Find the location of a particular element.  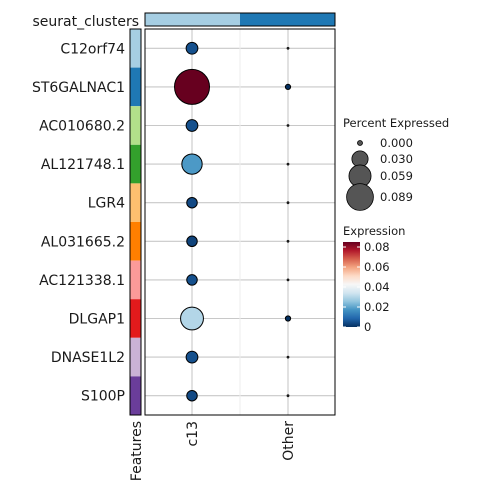

feature-label: DLGAP1 is located at coordinates (97, 320).